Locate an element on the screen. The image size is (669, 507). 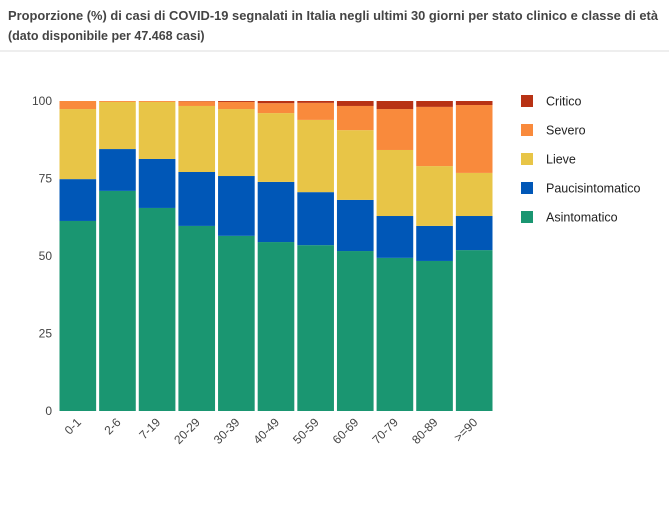
legend-label: Critico is located at coordinates (563, 102).